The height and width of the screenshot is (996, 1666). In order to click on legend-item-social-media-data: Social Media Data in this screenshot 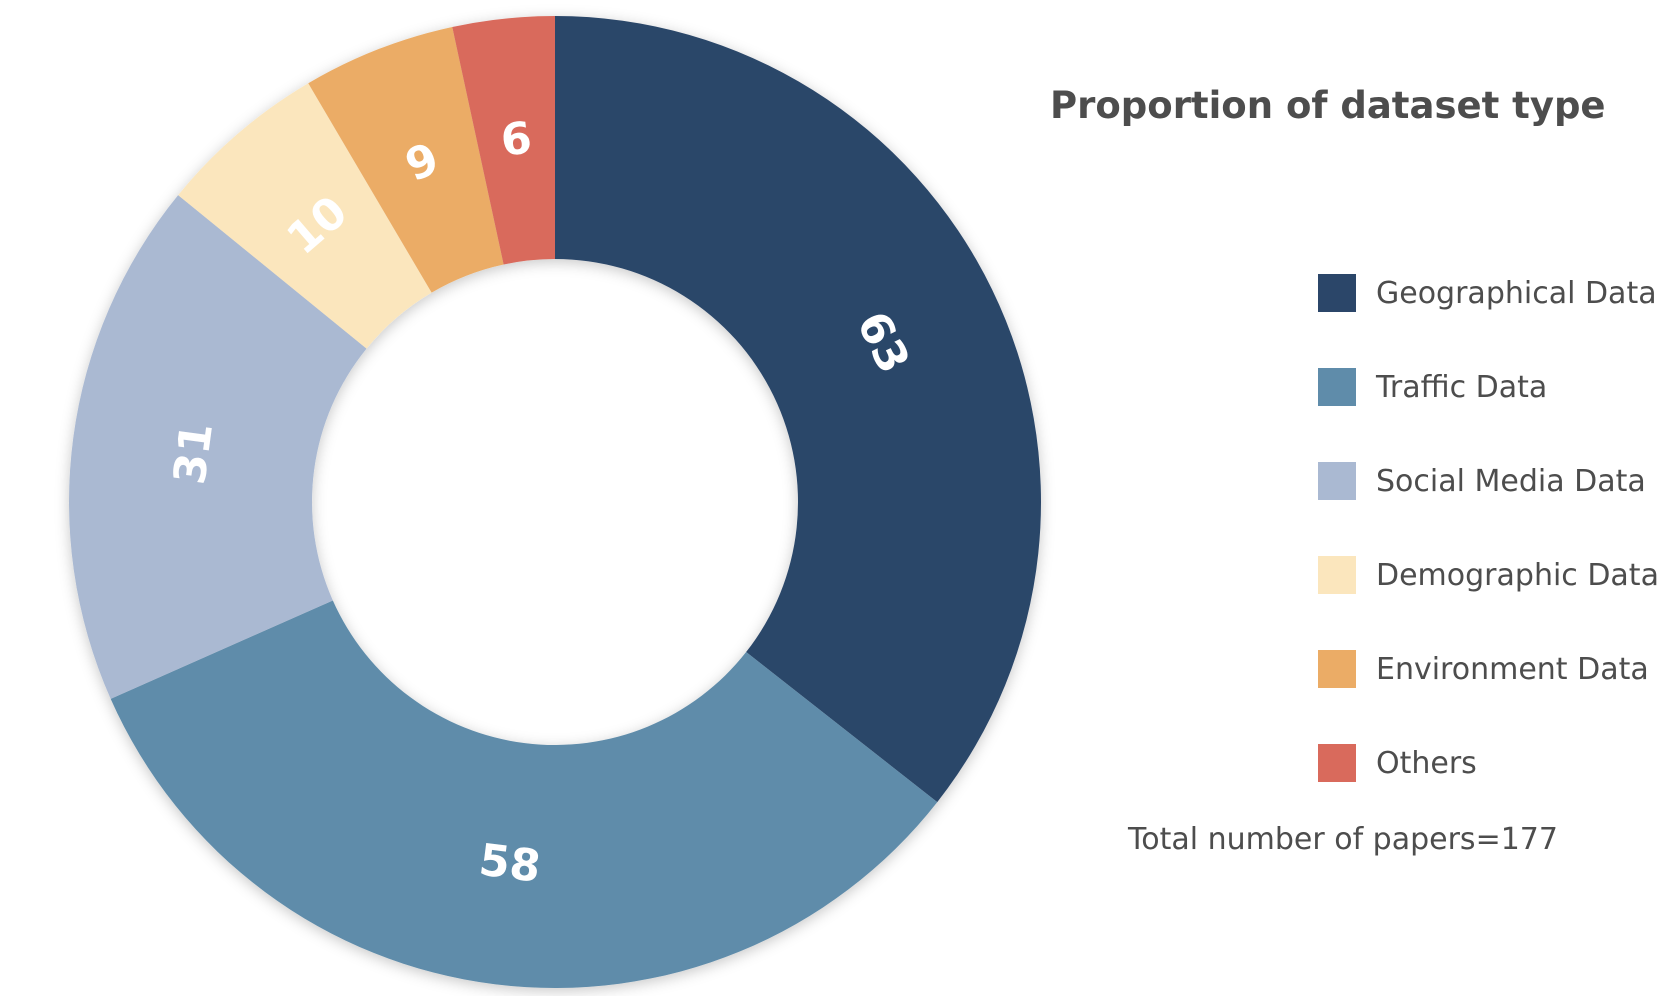, I will do `click(1488, 481)`.